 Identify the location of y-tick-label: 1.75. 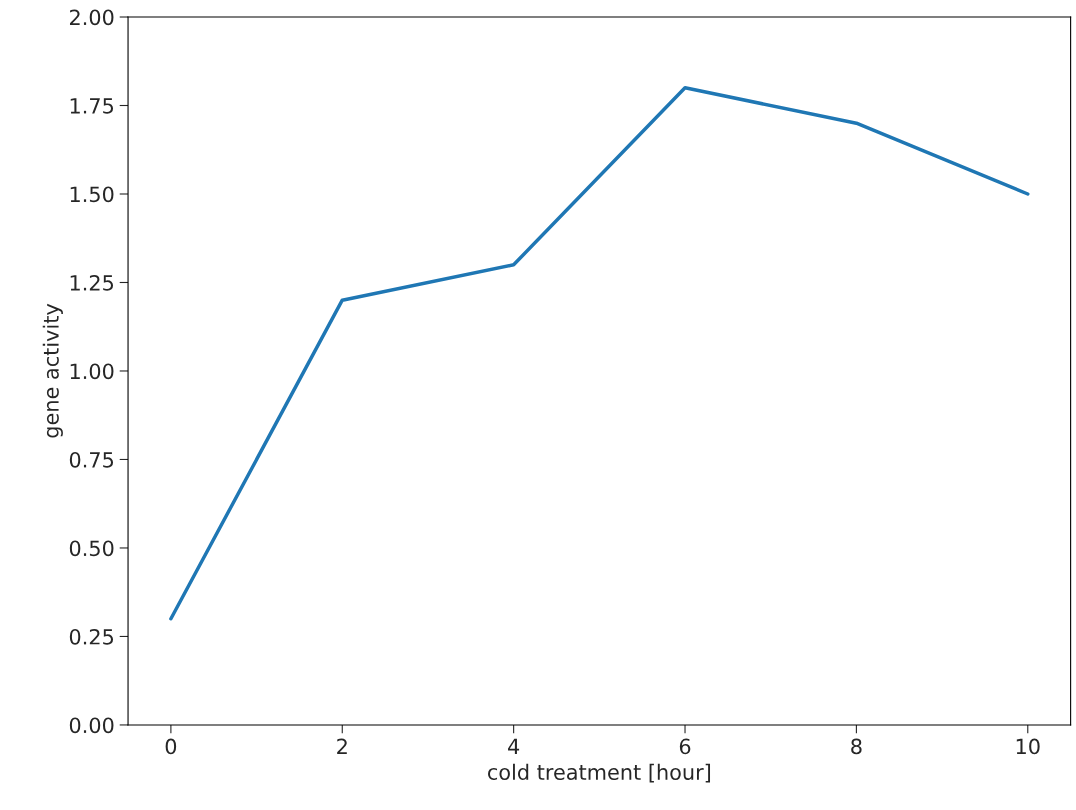
(92, 106).